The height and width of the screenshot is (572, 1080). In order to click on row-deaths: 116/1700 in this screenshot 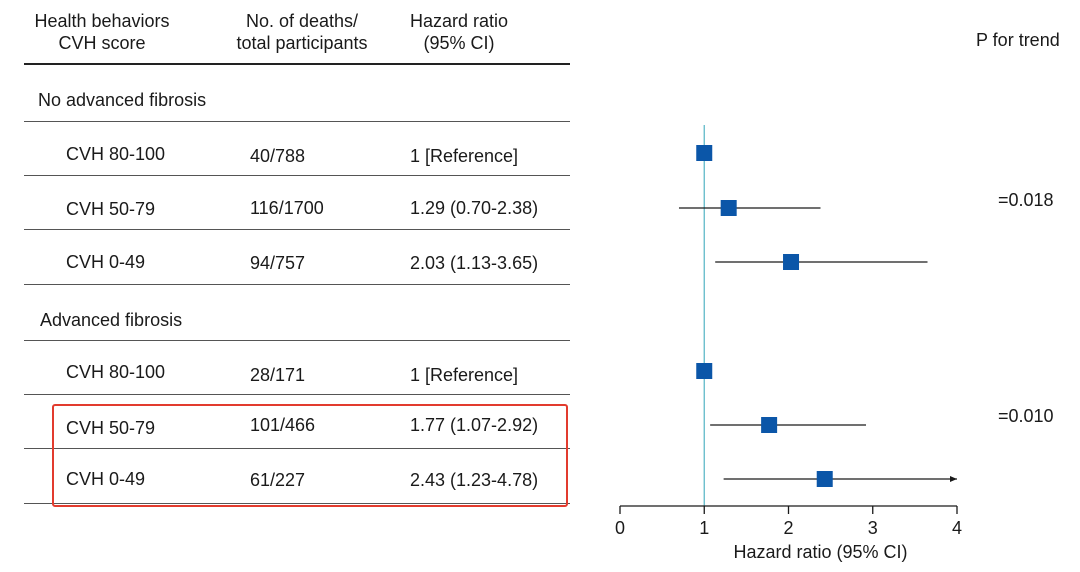, I will do `click(287, 208)`.